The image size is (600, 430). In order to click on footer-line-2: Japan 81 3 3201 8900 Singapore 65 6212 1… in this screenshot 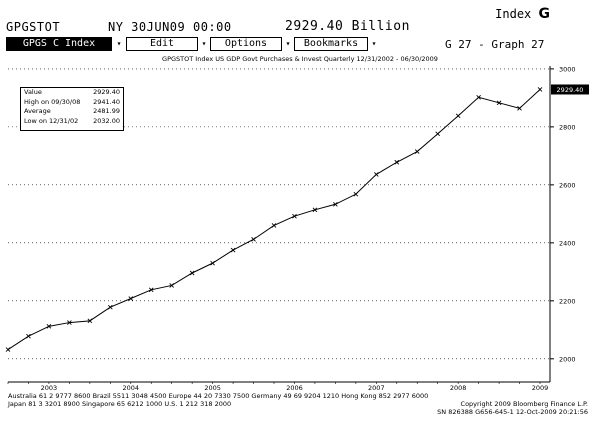, I will do `click(120, 403)`.